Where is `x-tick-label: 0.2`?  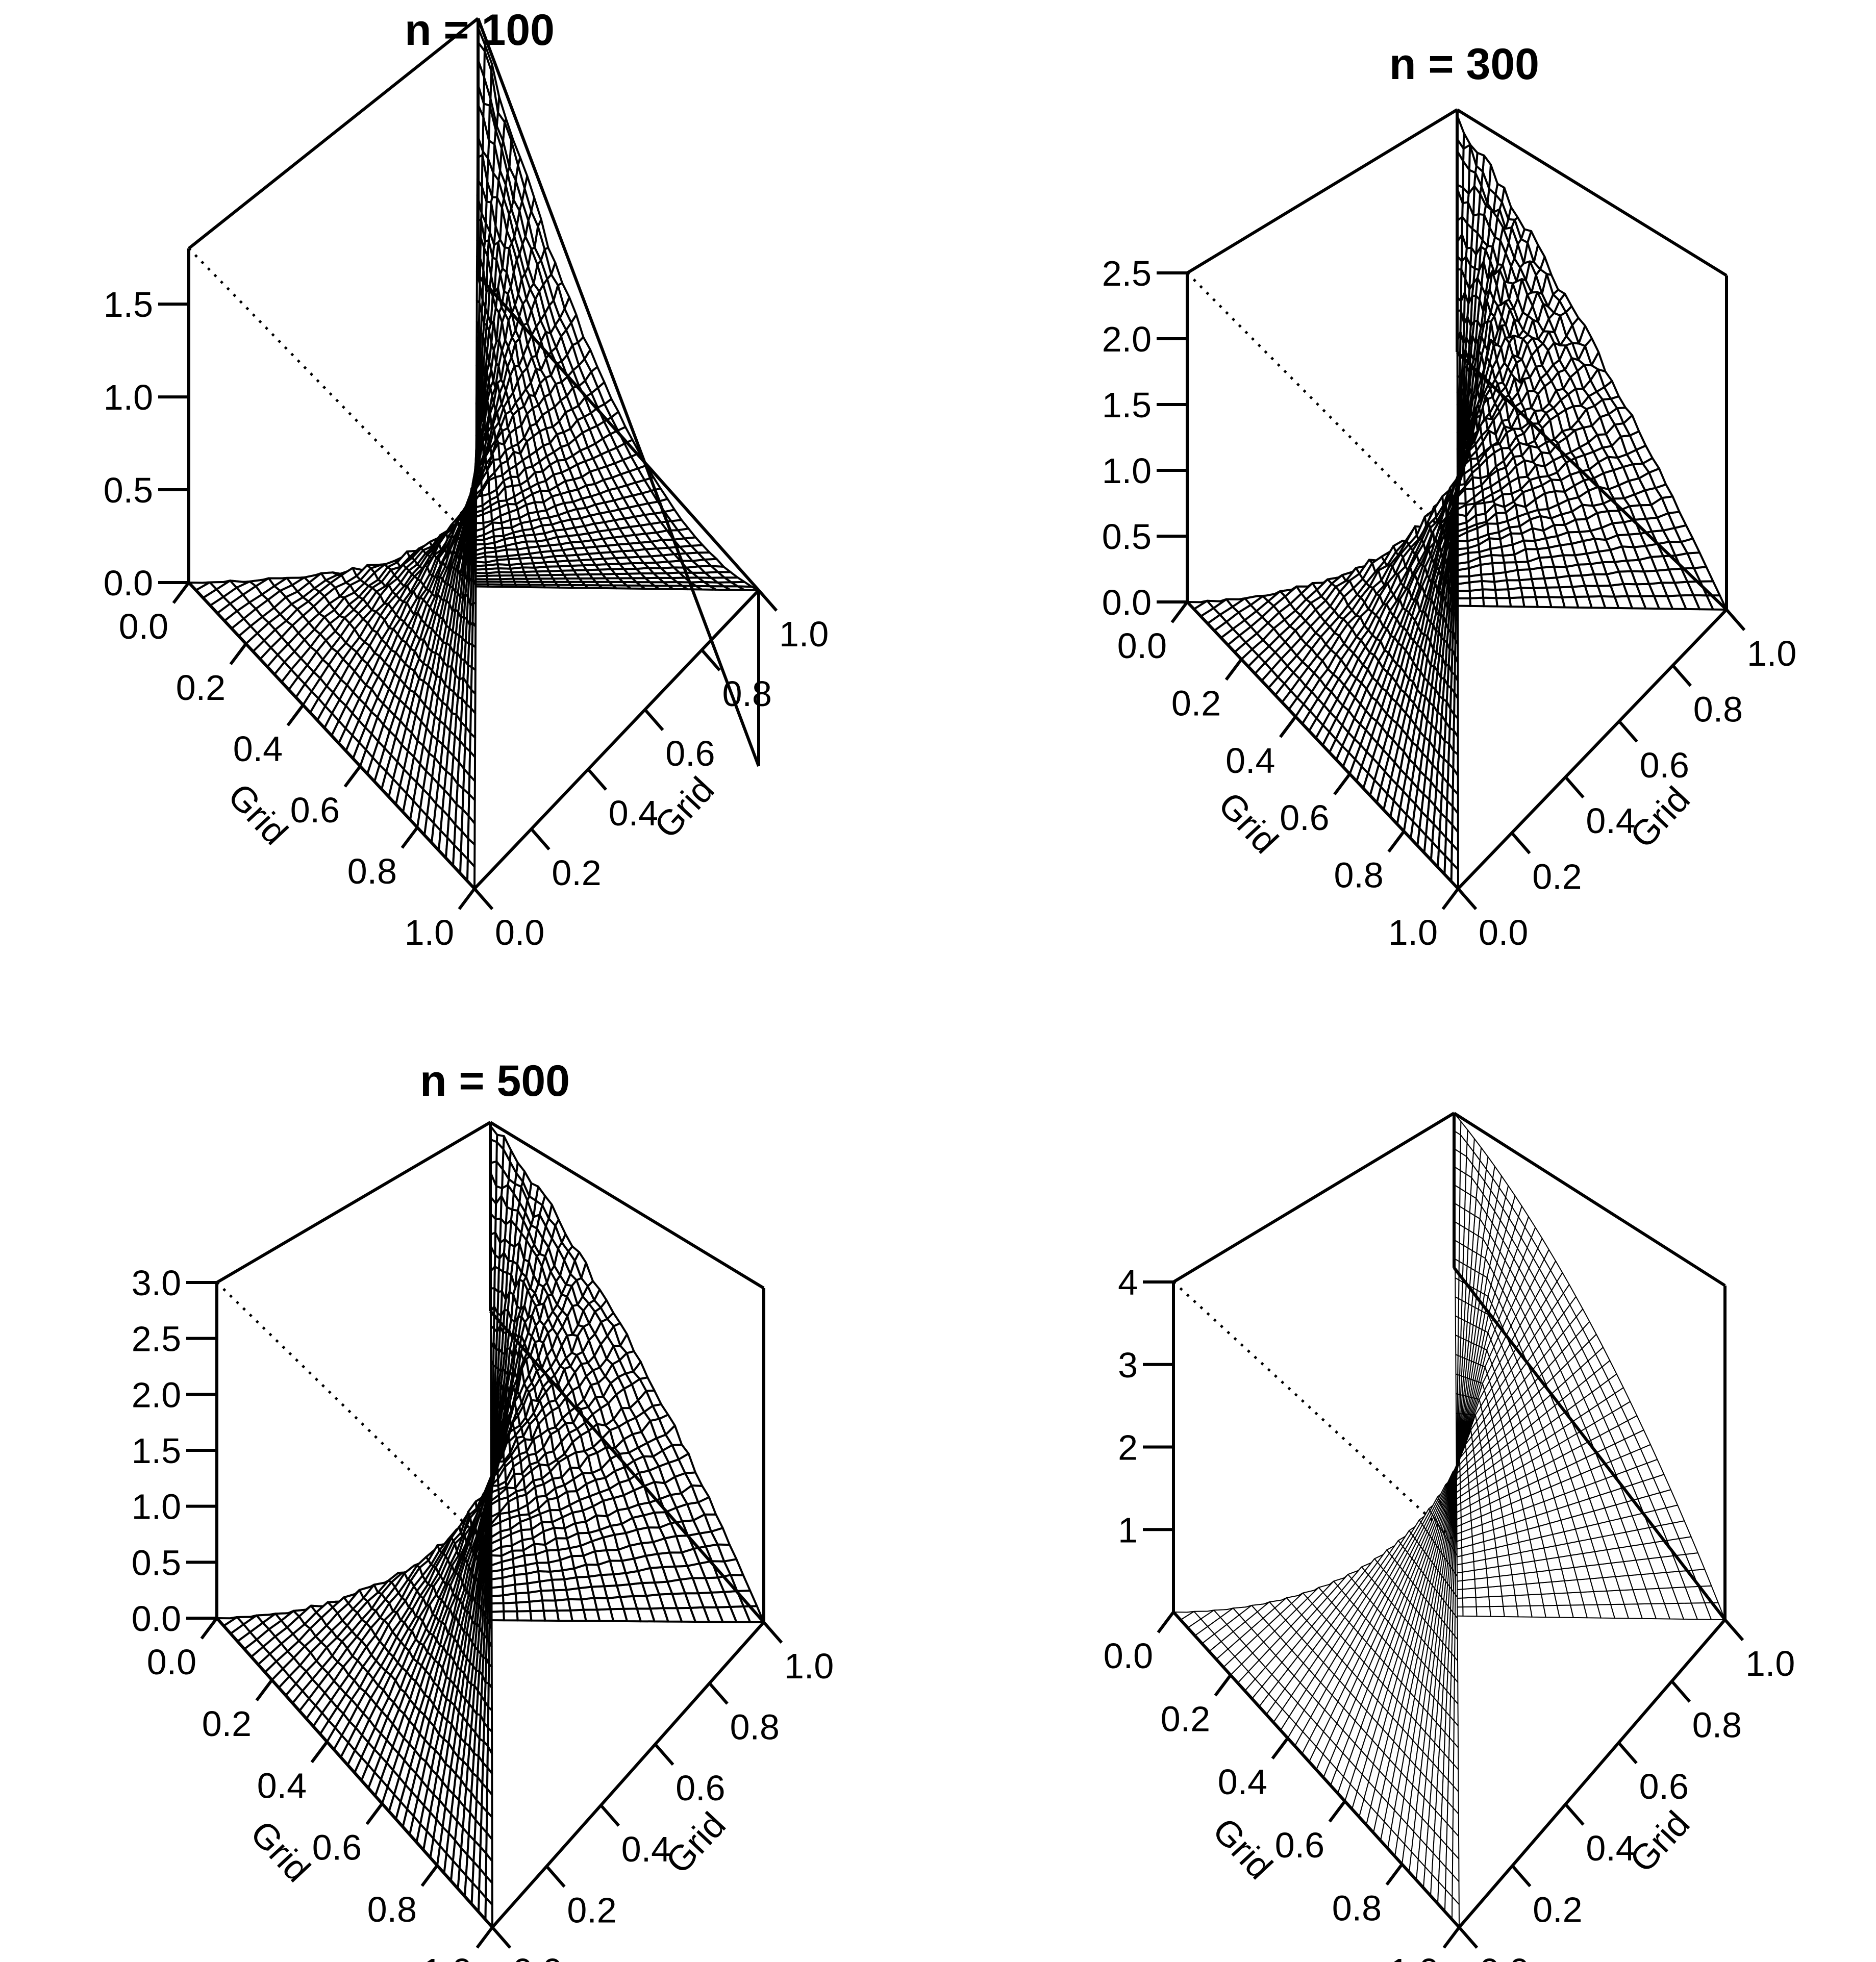 x-tick-label: 0.2 is located at coordinates (1196, 703).